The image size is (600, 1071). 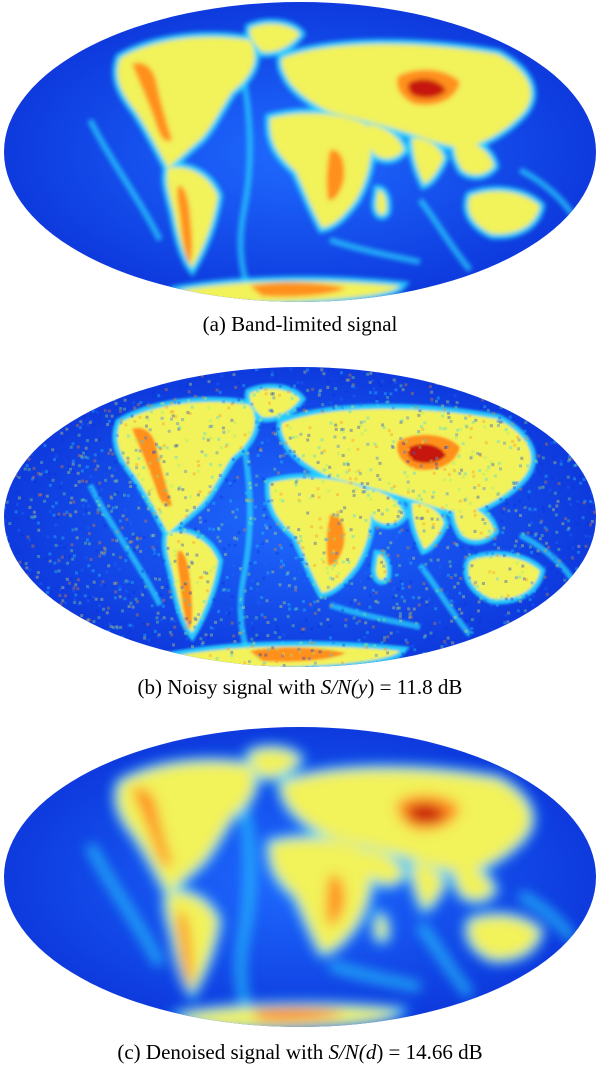 What do you see at coordinates (347, 1052) in the screenshot?
I see `caption-c-snr-prefix: S/N(` at bounding box center [347, 1052].